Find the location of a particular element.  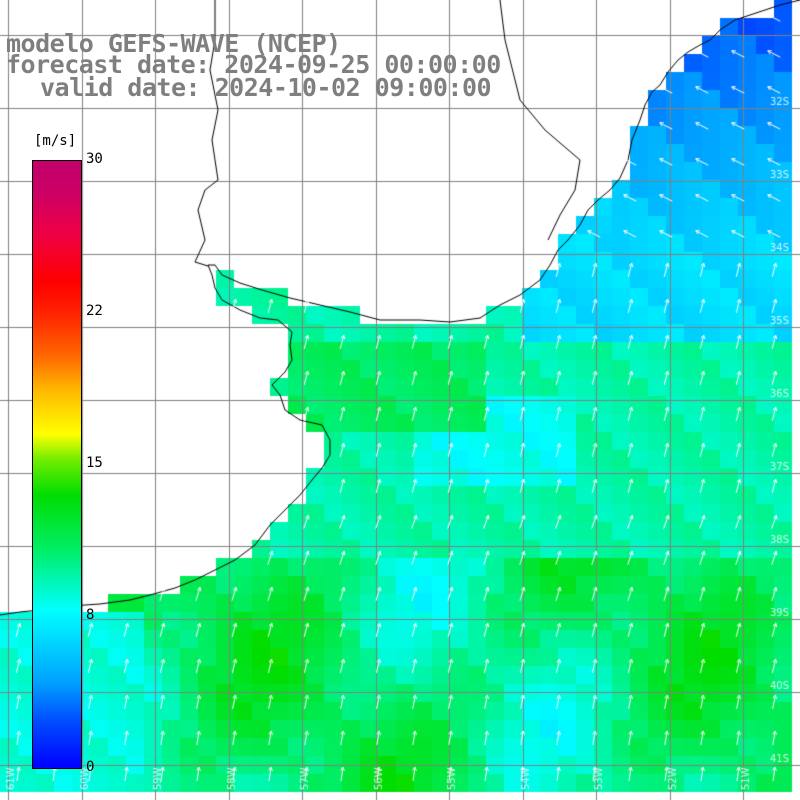

colorbar-tick-0: 0 is located at coordinates (90, 767).